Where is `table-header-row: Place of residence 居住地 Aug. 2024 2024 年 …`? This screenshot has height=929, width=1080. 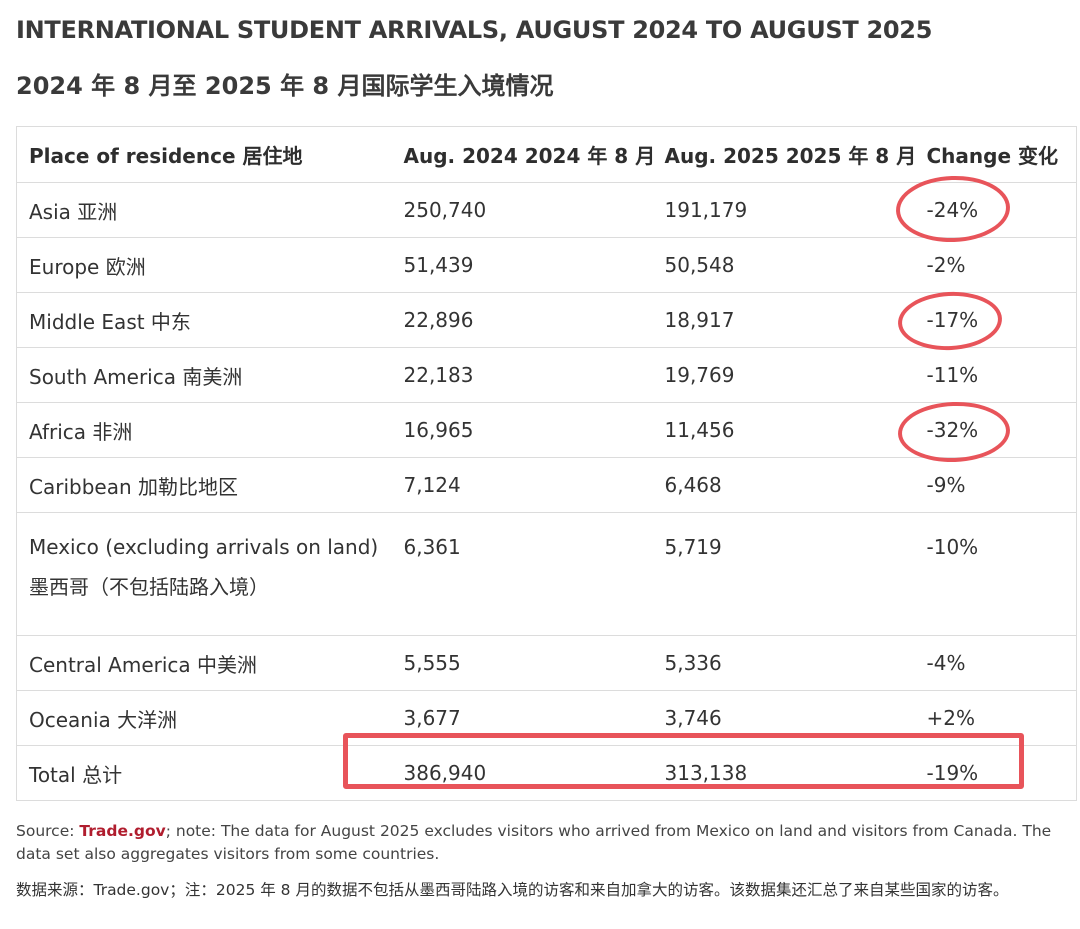
table-header-row: Place of residence 居住地 Aug. 2024 2024 年 … is located at coordinates (546, 154).